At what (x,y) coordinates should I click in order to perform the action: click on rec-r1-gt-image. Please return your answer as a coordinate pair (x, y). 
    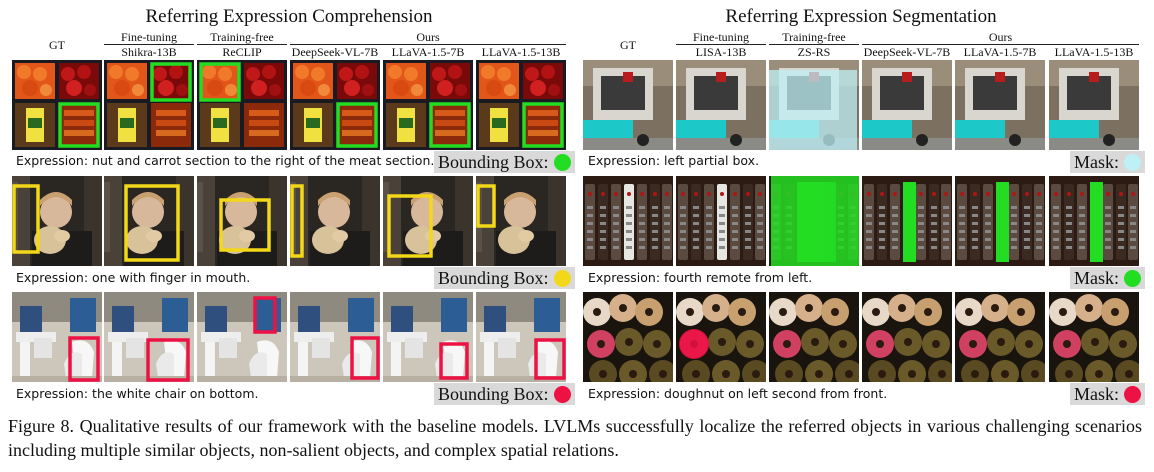
    Looking at the image, I should click on (57, 105).